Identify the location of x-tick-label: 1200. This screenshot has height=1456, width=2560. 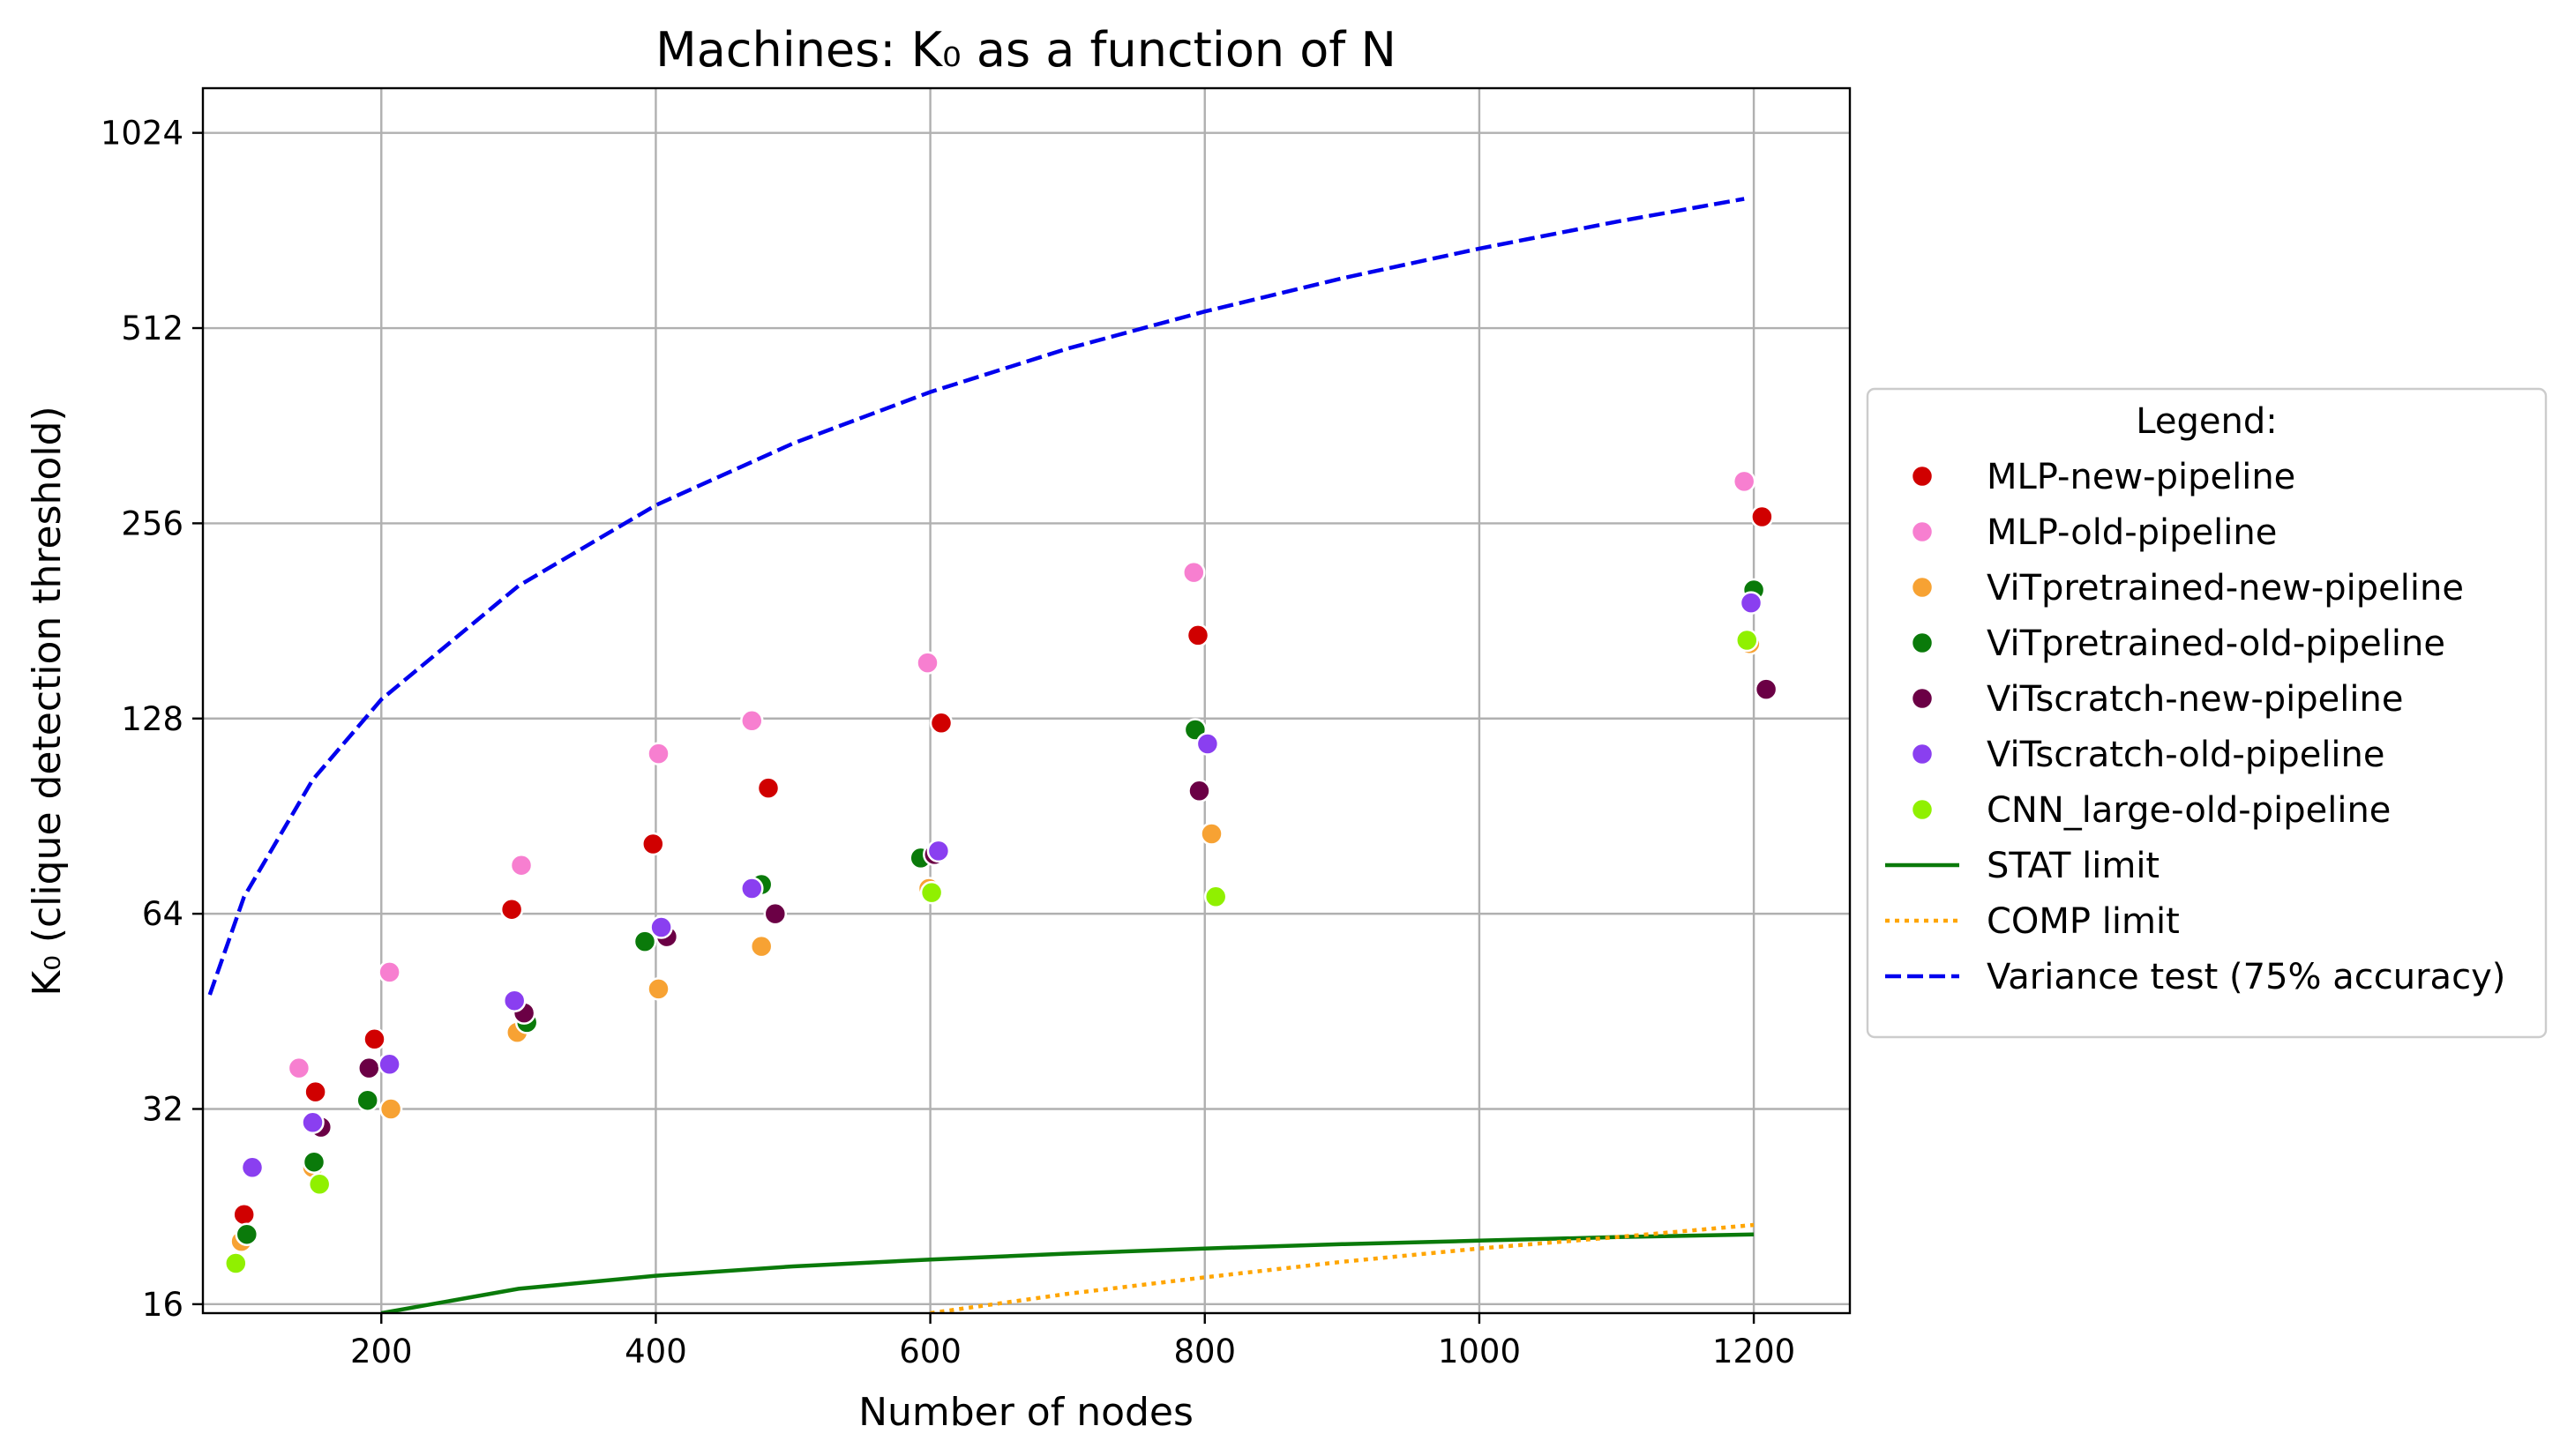
(1753, 1351).